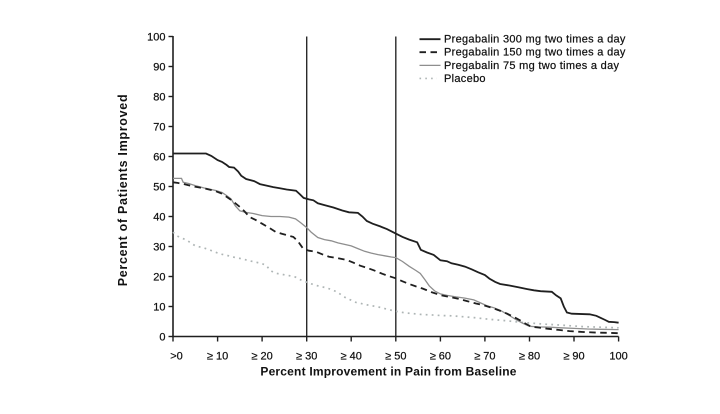 This screenshot has width=720, height=414. Describe the element at coordinates (465, 79) in the screenshot. I see `svg-text: Placebo` at that location.